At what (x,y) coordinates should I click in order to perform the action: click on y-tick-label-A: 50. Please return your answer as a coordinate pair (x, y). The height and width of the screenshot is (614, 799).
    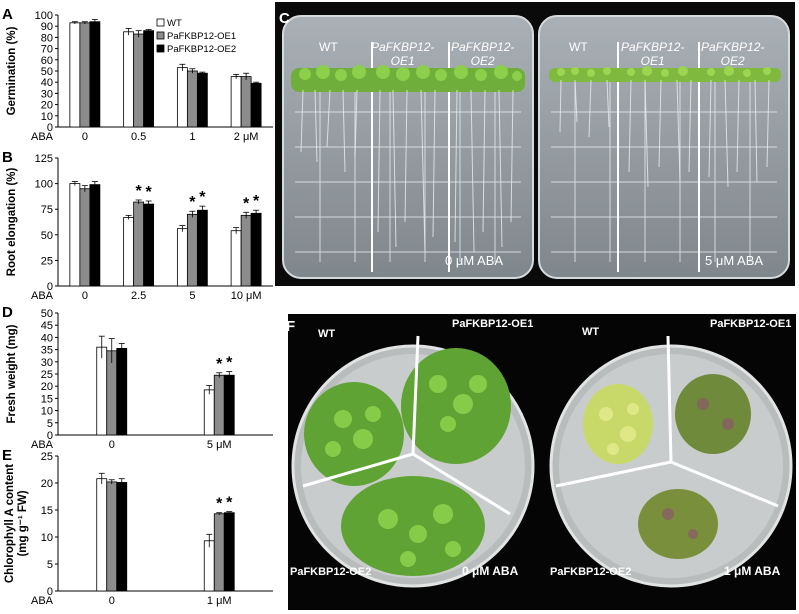
    Looking at the image, I should click on (47, 72).